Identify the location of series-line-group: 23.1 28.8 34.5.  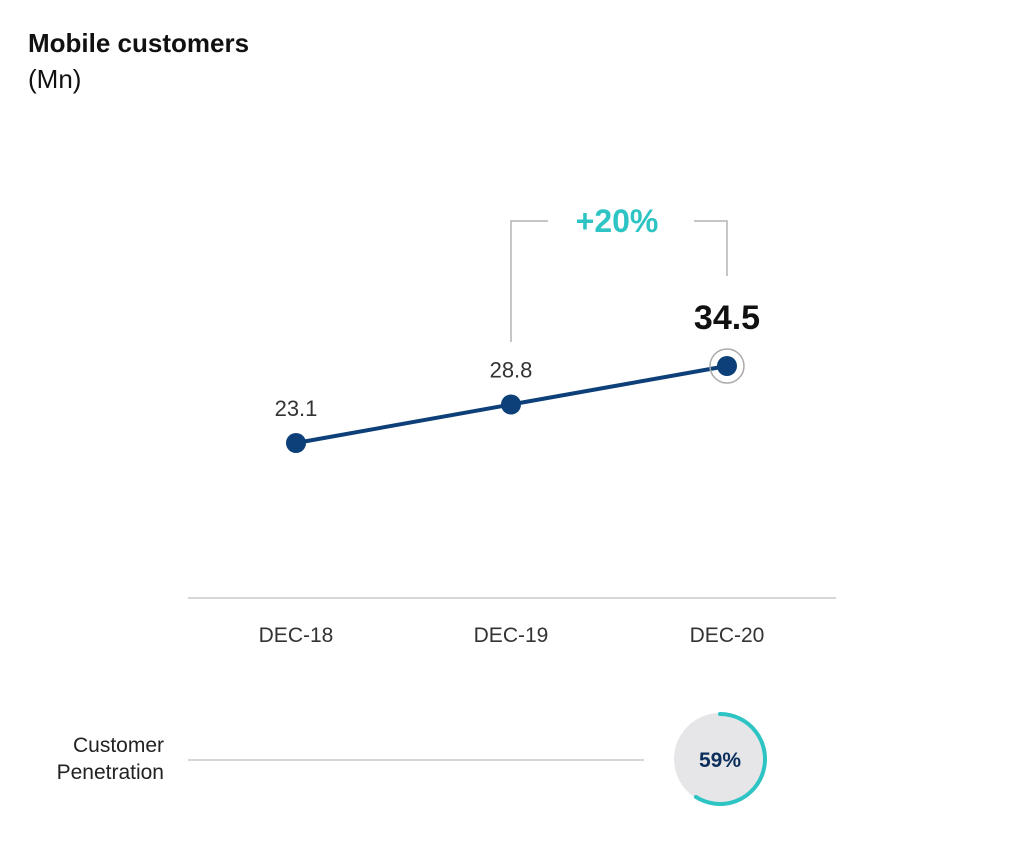
(517, 376).